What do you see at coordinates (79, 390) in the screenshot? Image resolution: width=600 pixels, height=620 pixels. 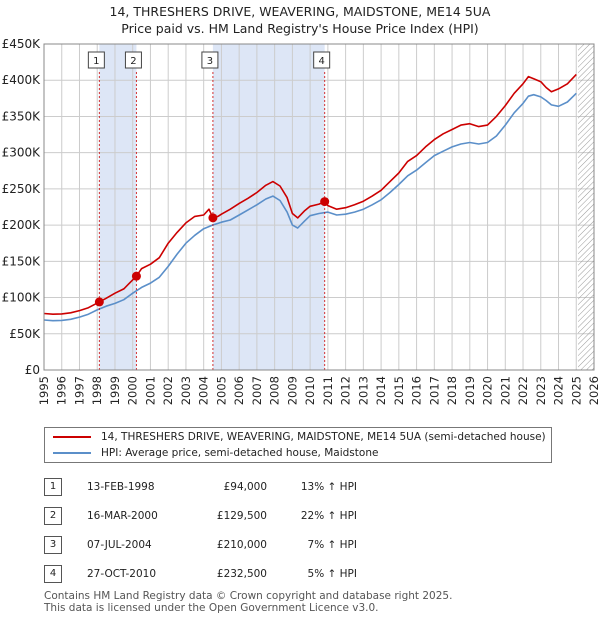 I see `x-tick-label: 1997` at bounding box center [79, 390].